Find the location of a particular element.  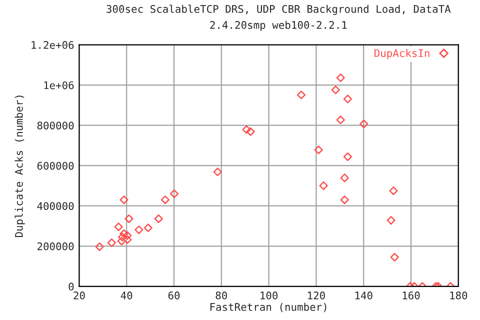

chart-title: 300sec ScalableTCP DRS, UDP CBR Background Load, DataTA is located at coordinates (278, 10).